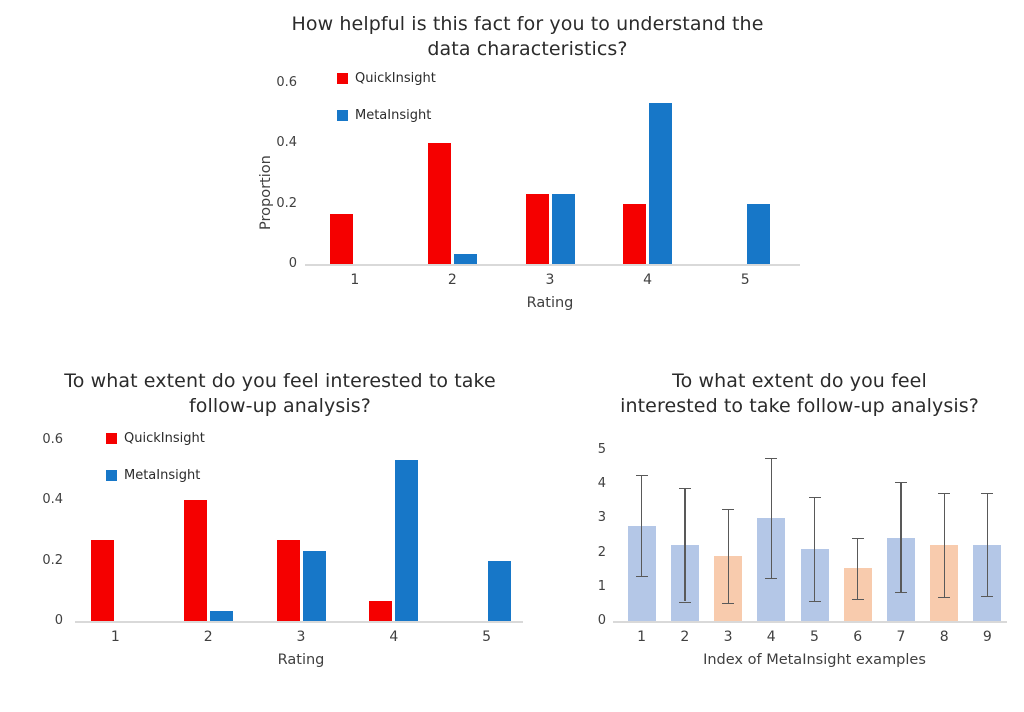 The width and height of the screenshot is (1024, 712). What do you see at coordinates (799, 406) in the screenshot?
I see `chart-title-line: interested to take follow-up analysis?` at bounding box center [799, 406].